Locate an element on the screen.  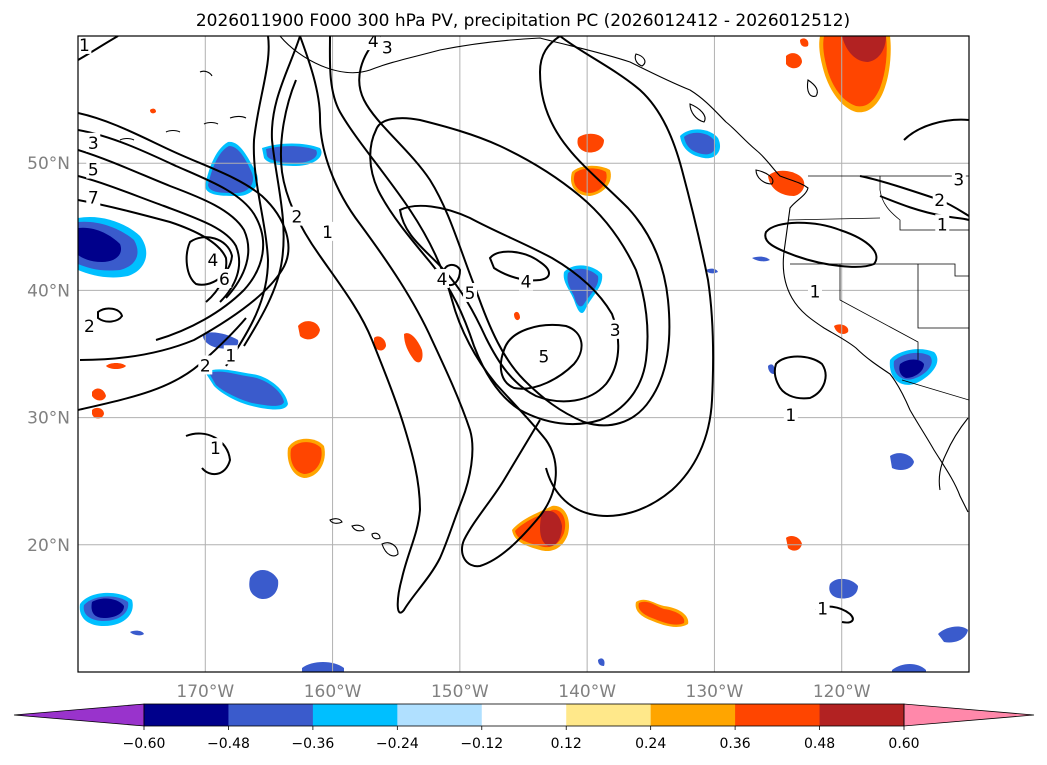
pv-contour-label: 6 is located at coordinates (224, 280).